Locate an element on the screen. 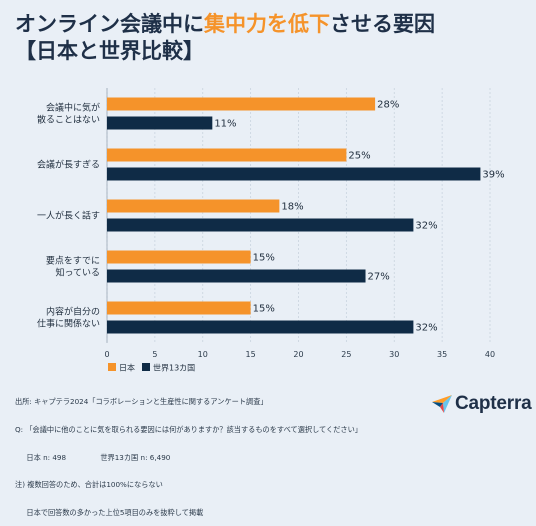  data-label-japan-2: 18% is located at coordinates (292, 207).